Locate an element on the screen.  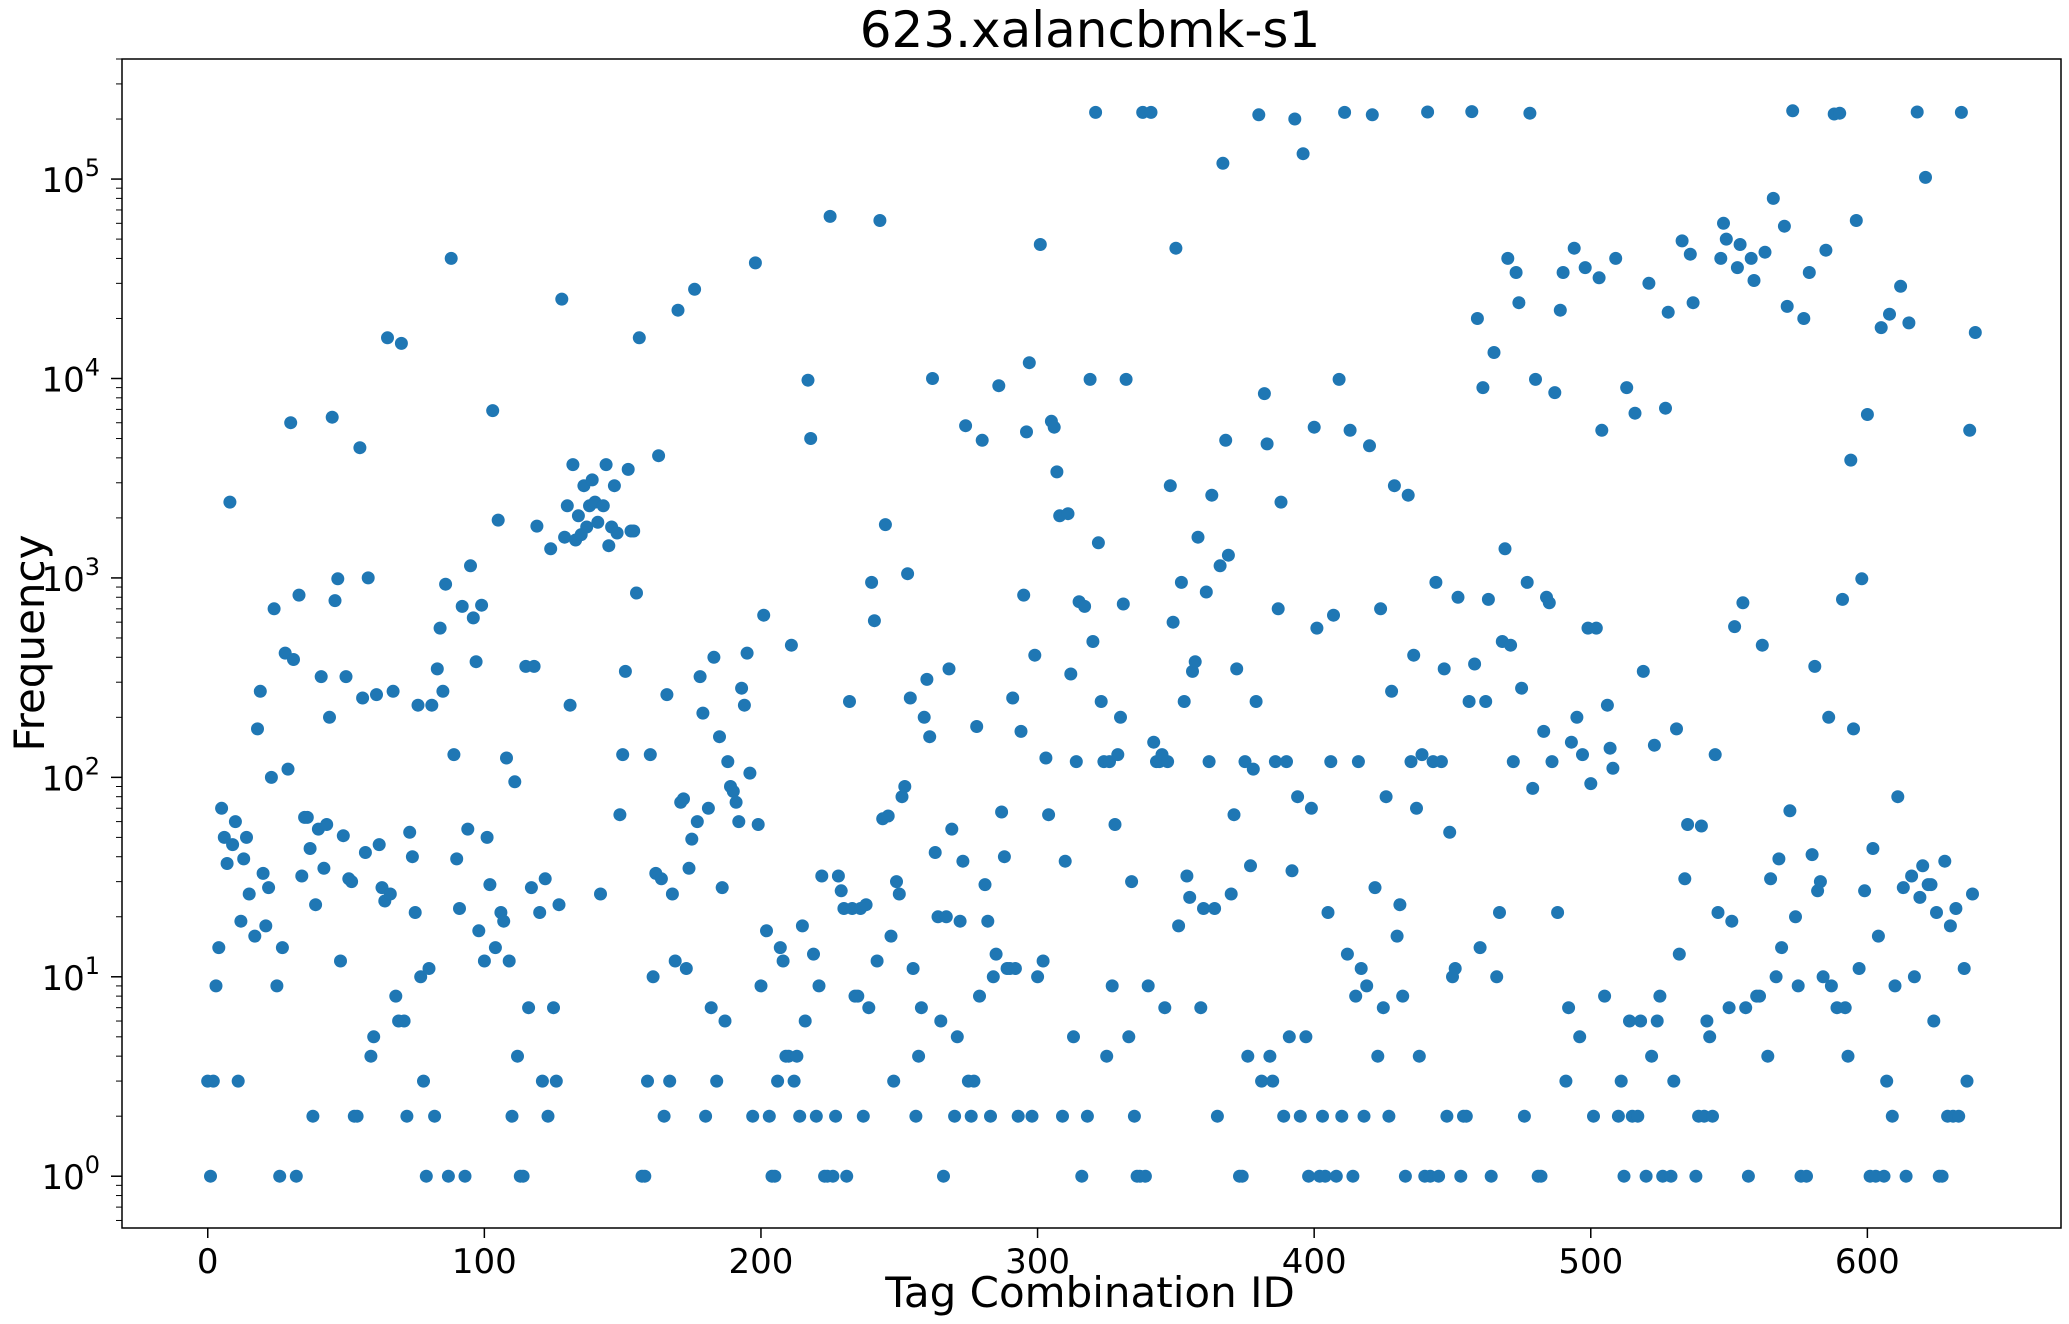
y-tick-label: 105 is located at coordinates (70, 177).